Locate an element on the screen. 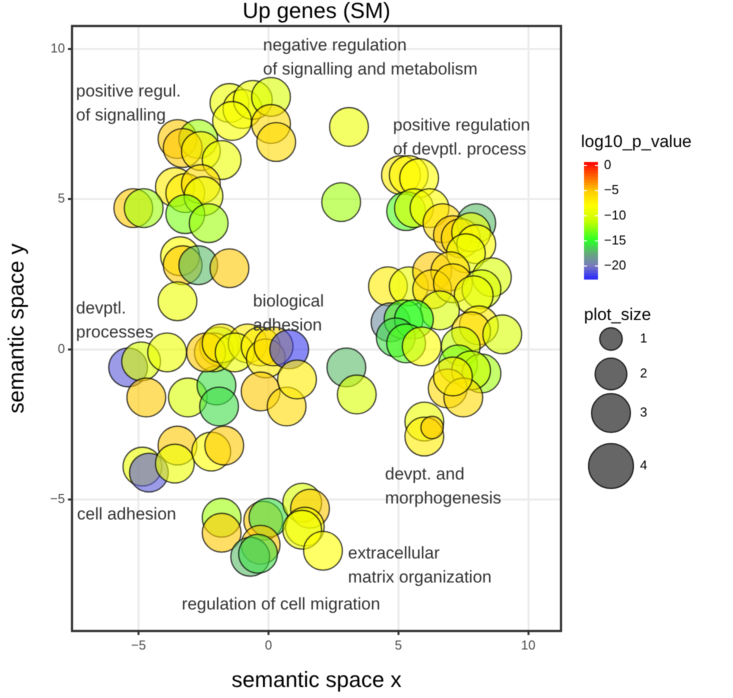  color-bar-title: log10_p_value is located at coordinates (636, 141).